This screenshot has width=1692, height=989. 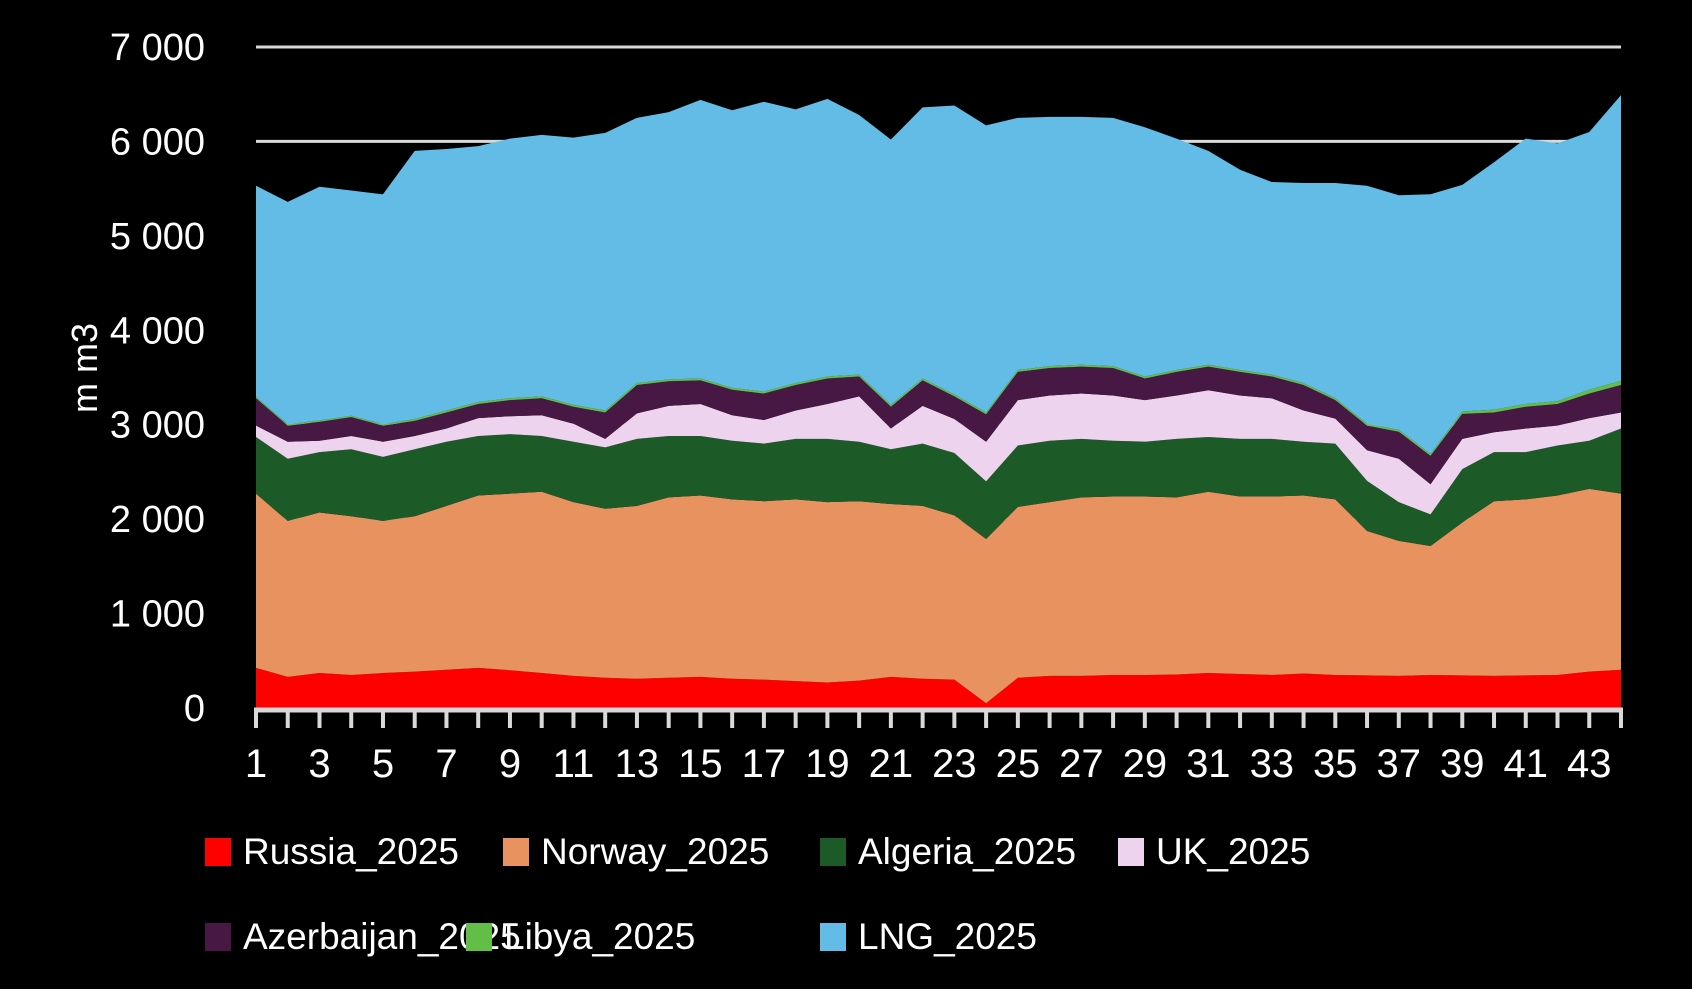 I want to click on x-tick-label: 7, so click(x=446, y=764).